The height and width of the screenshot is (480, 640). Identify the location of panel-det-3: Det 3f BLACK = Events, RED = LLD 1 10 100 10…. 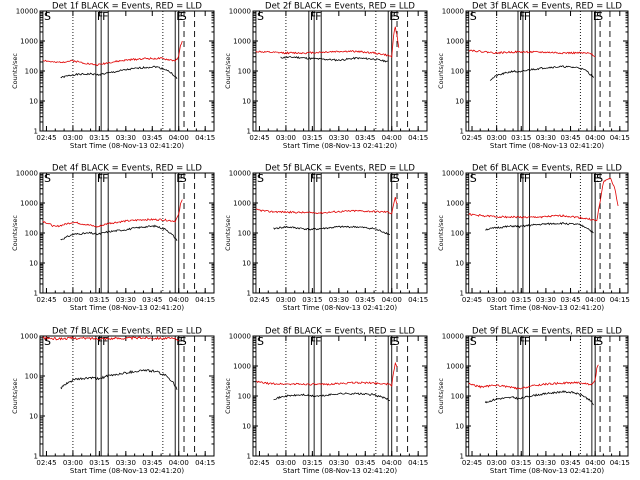
(533, 76).